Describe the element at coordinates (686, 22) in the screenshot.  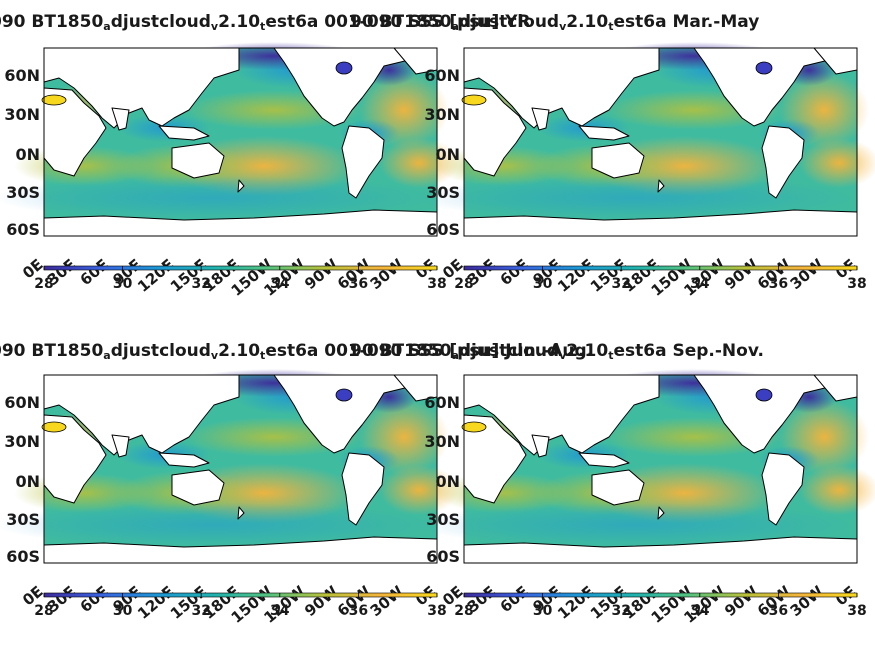
I see `title-text: est6a Mar.-May` at that location.